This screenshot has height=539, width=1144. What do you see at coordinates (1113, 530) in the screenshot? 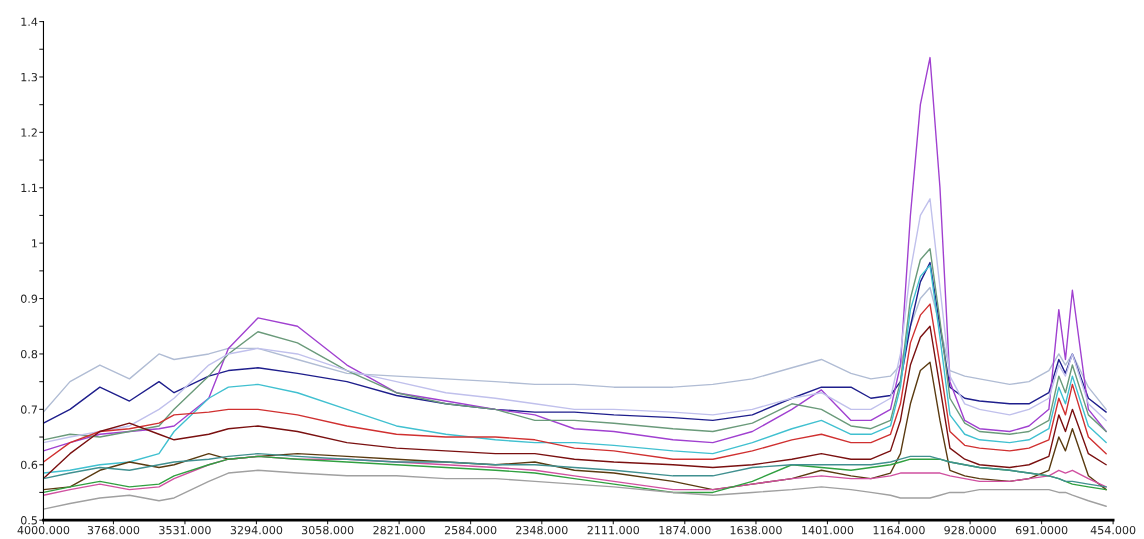
I see `x-tick-label: 454.000` at bounding box center [1113, 530].